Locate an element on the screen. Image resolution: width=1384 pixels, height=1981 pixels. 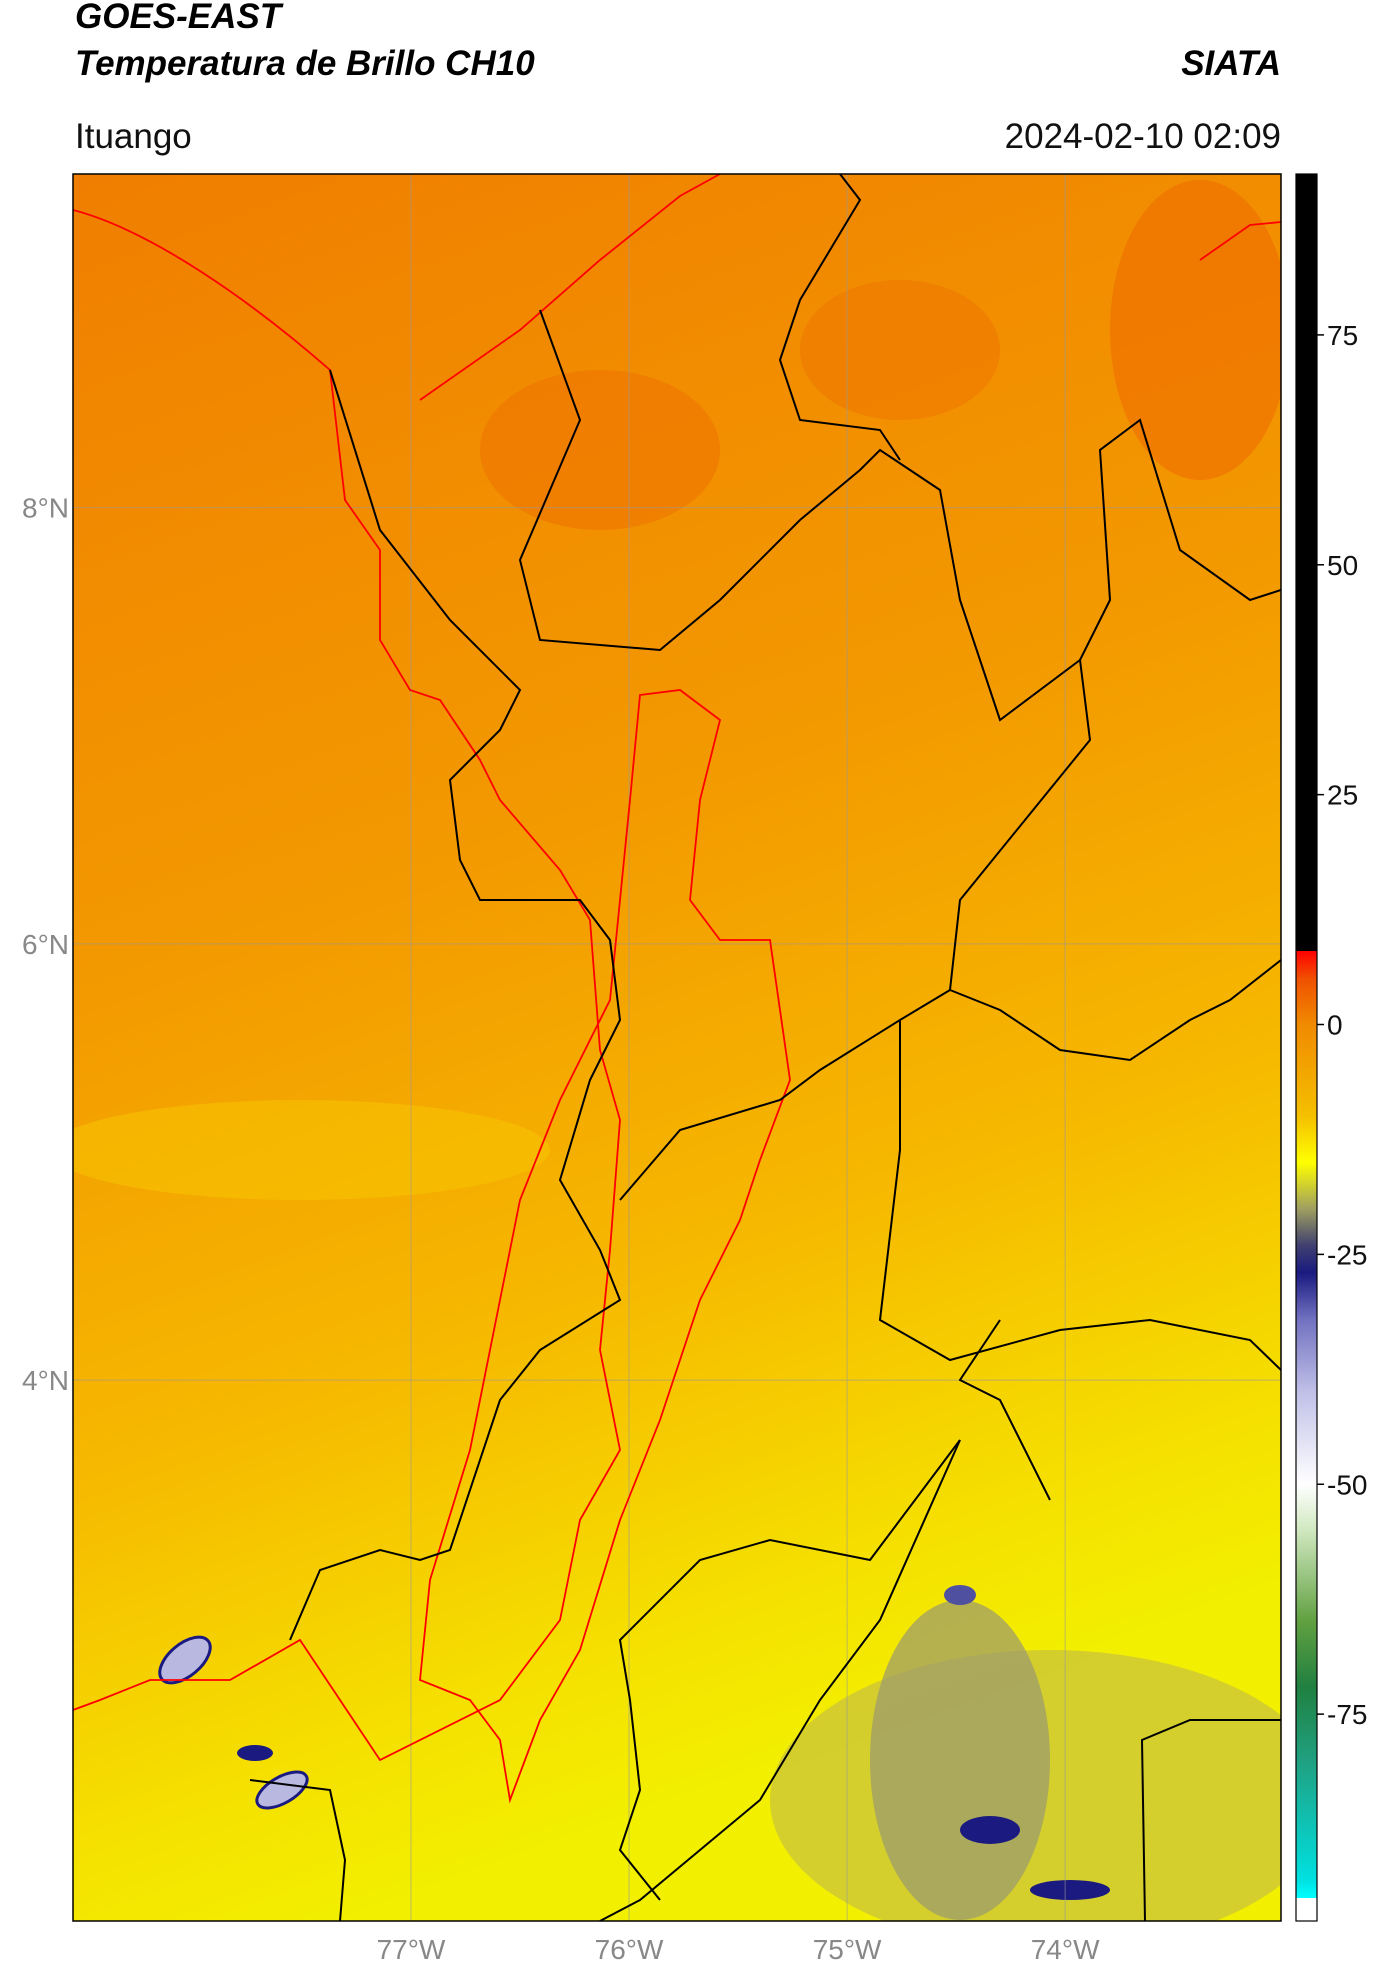
title: GOES-EAST is located at coordinates (179, 18).